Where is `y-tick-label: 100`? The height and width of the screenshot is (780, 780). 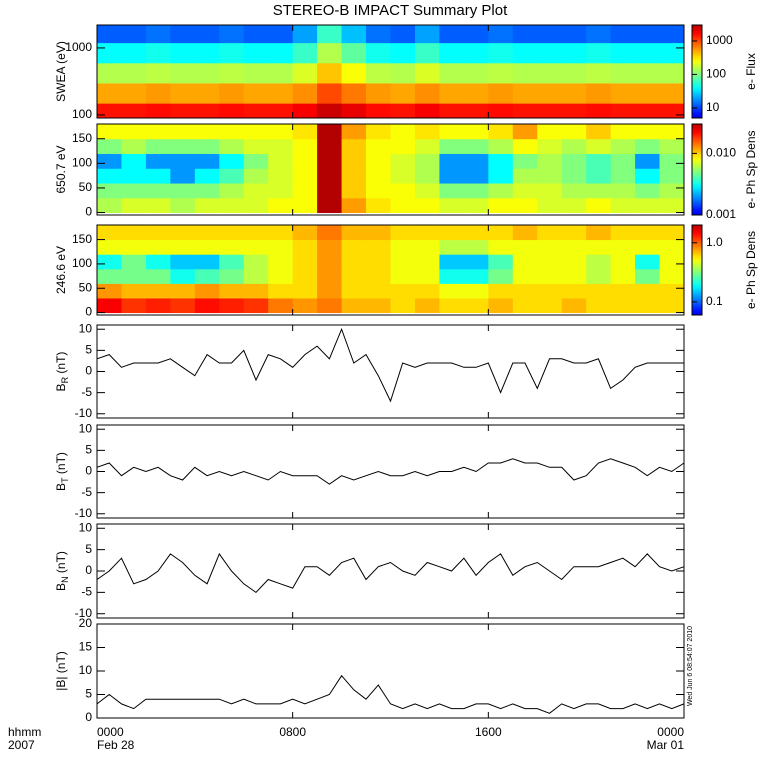
y-tick-label: 100 is located at coordinates (82, 114).